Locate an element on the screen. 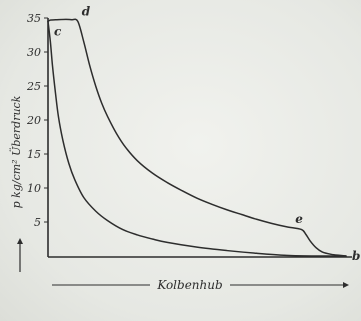 This screenshot has height=321, width=361. y-tick-label: 30 is located at coordinates (34, 52).